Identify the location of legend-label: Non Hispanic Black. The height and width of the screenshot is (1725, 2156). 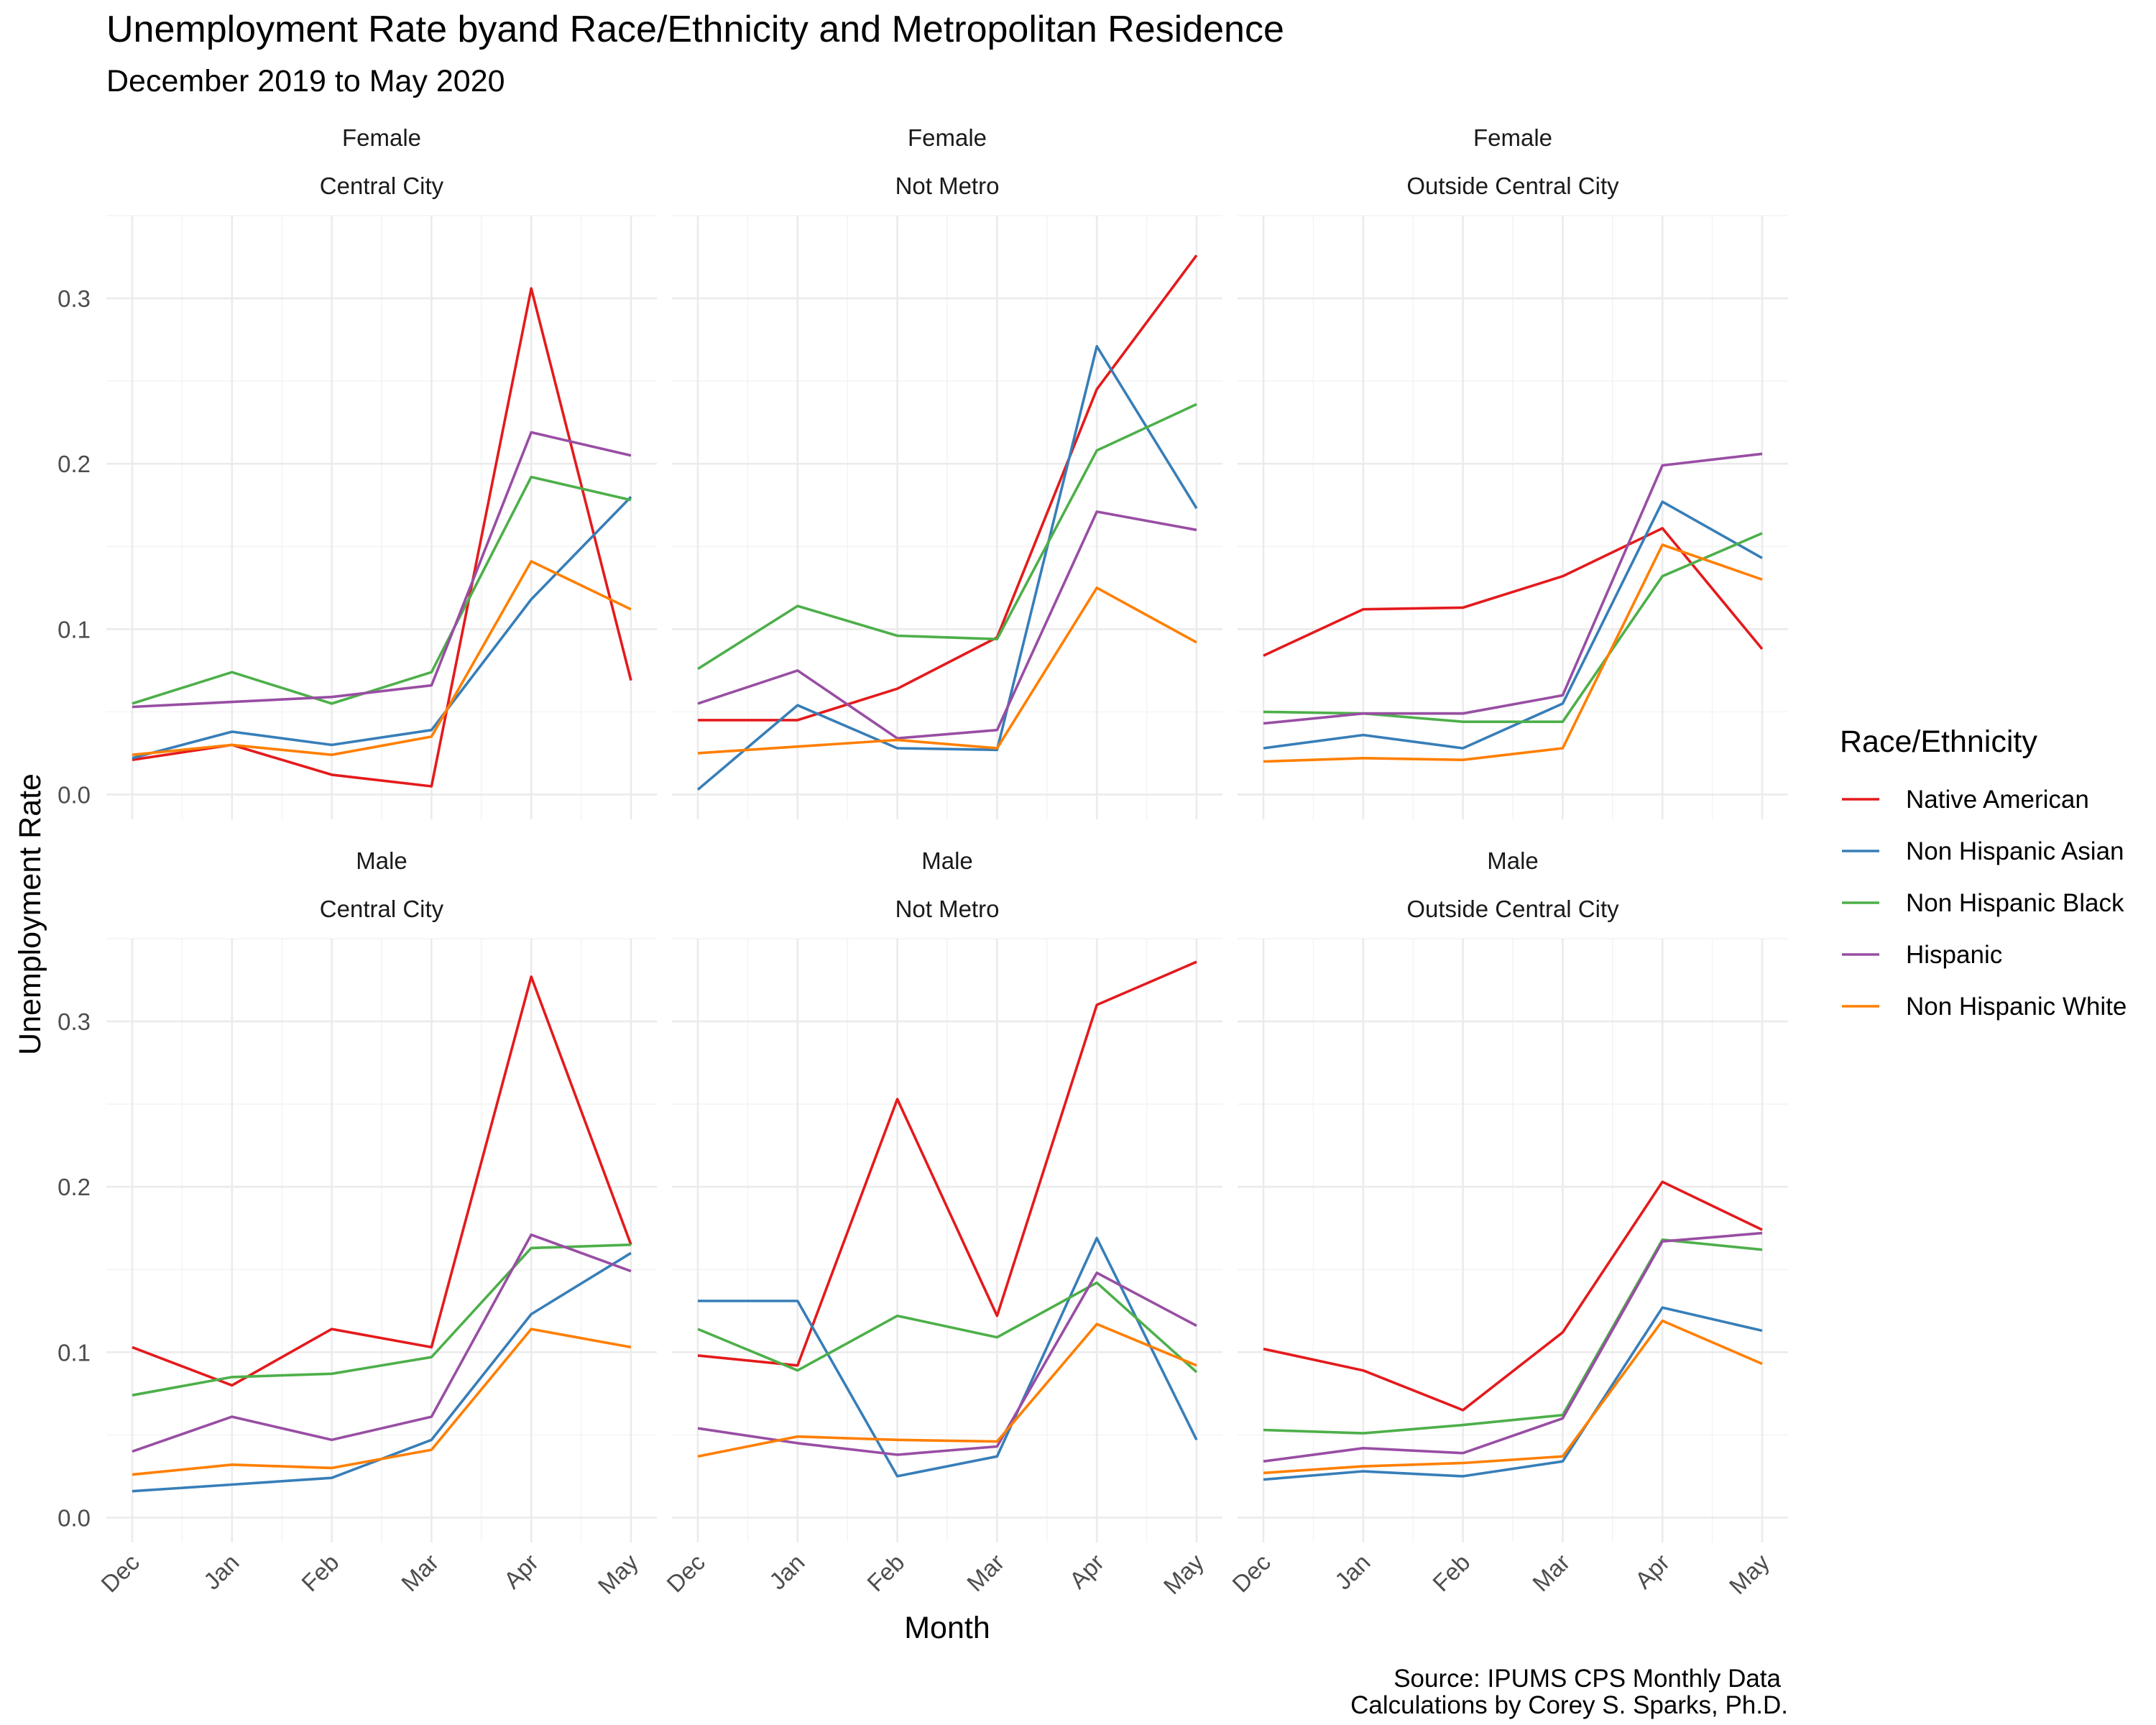
(2015, 903).